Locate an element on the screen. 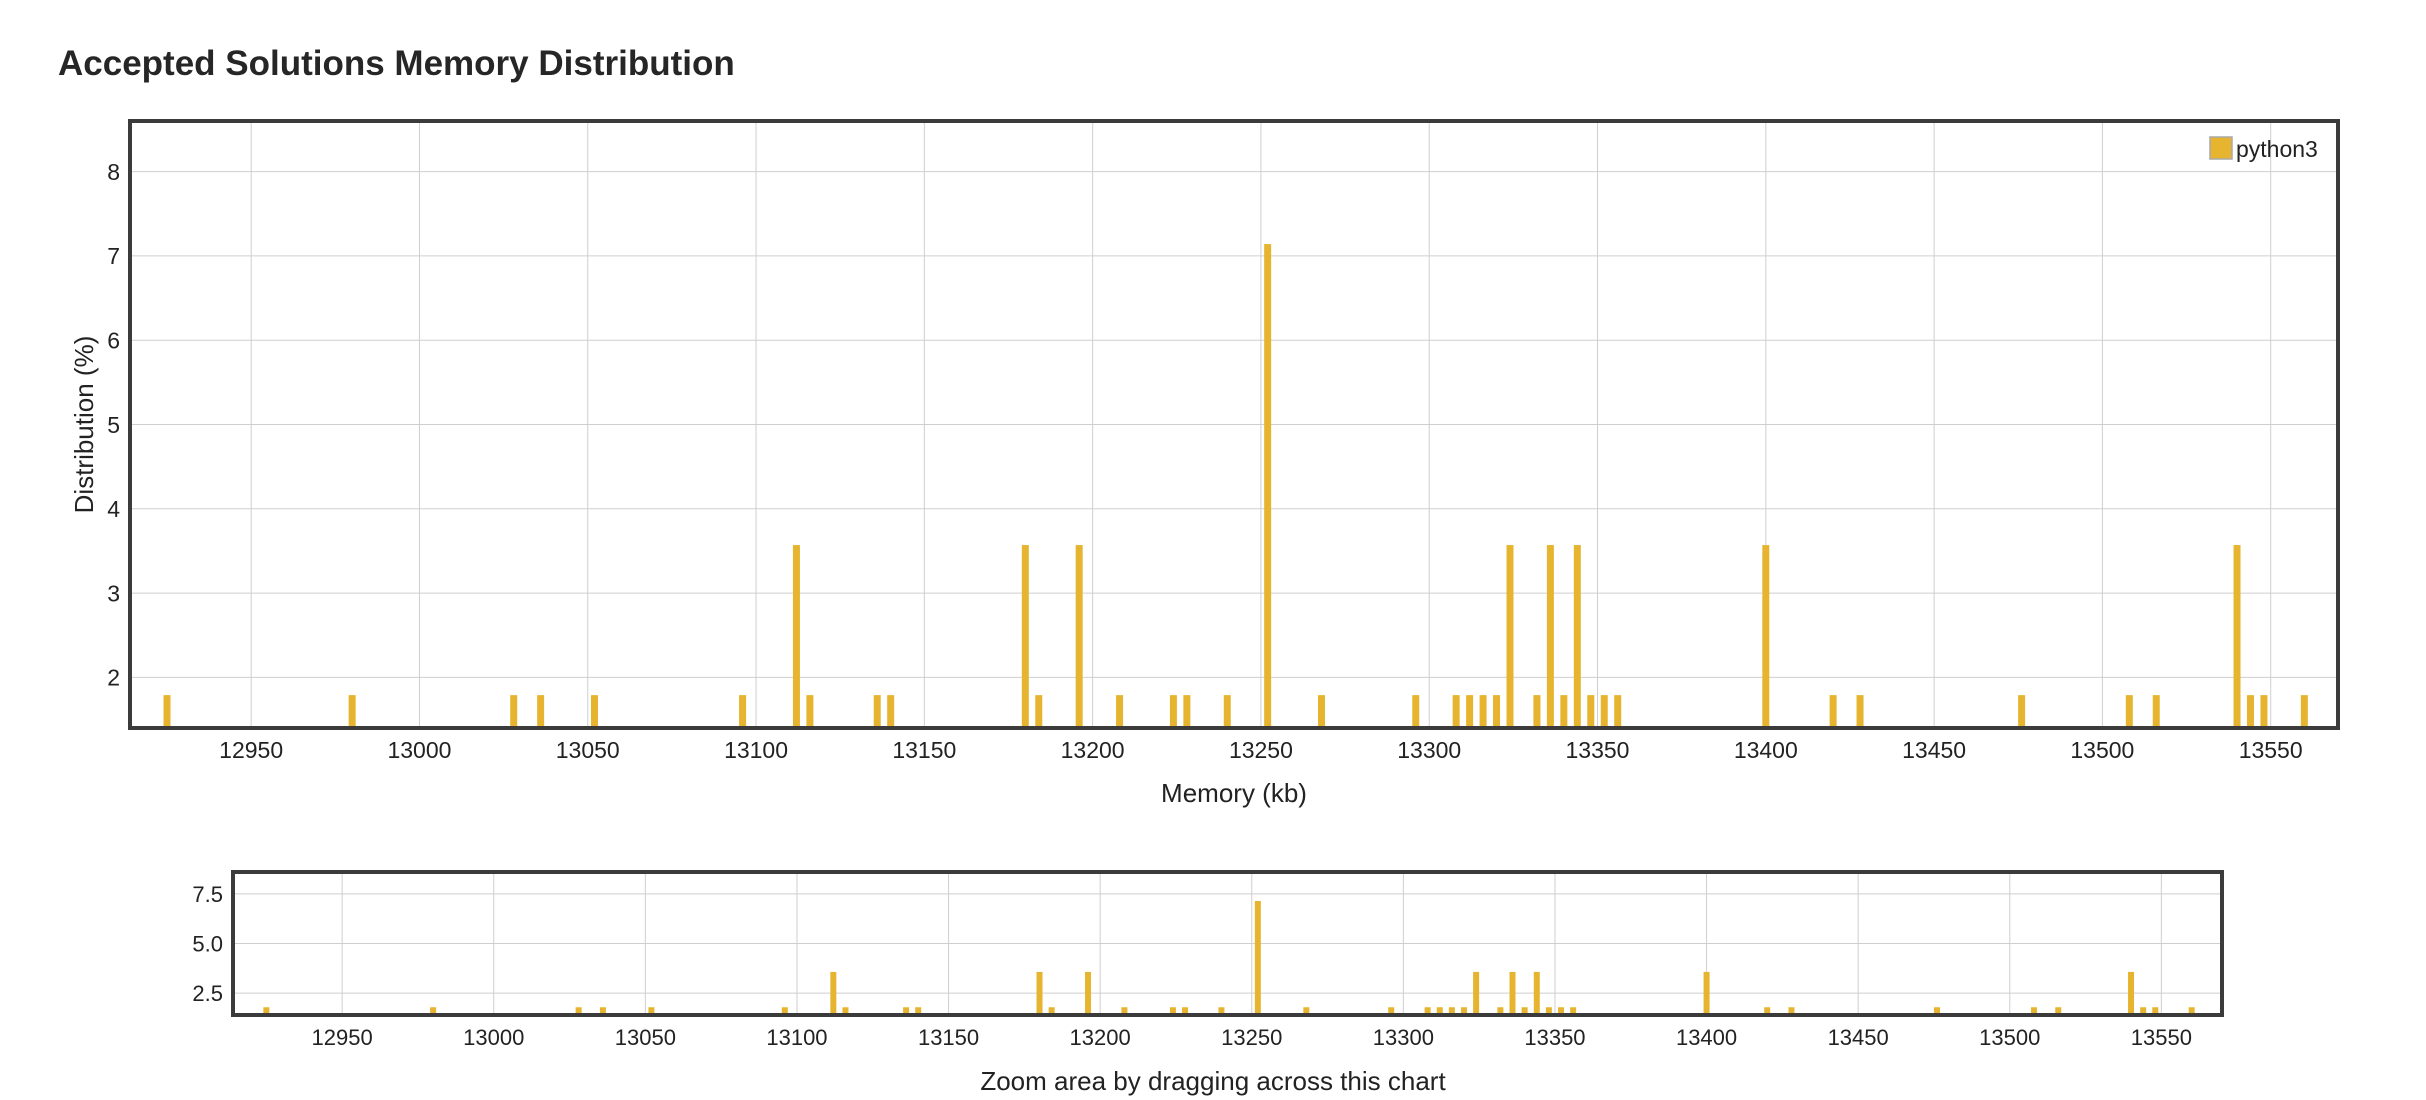 Image resolution: width=2426 pixels, height=1100 pixels. navigator-x-tick-label: 12950 is located at coordinates (342, 1037).